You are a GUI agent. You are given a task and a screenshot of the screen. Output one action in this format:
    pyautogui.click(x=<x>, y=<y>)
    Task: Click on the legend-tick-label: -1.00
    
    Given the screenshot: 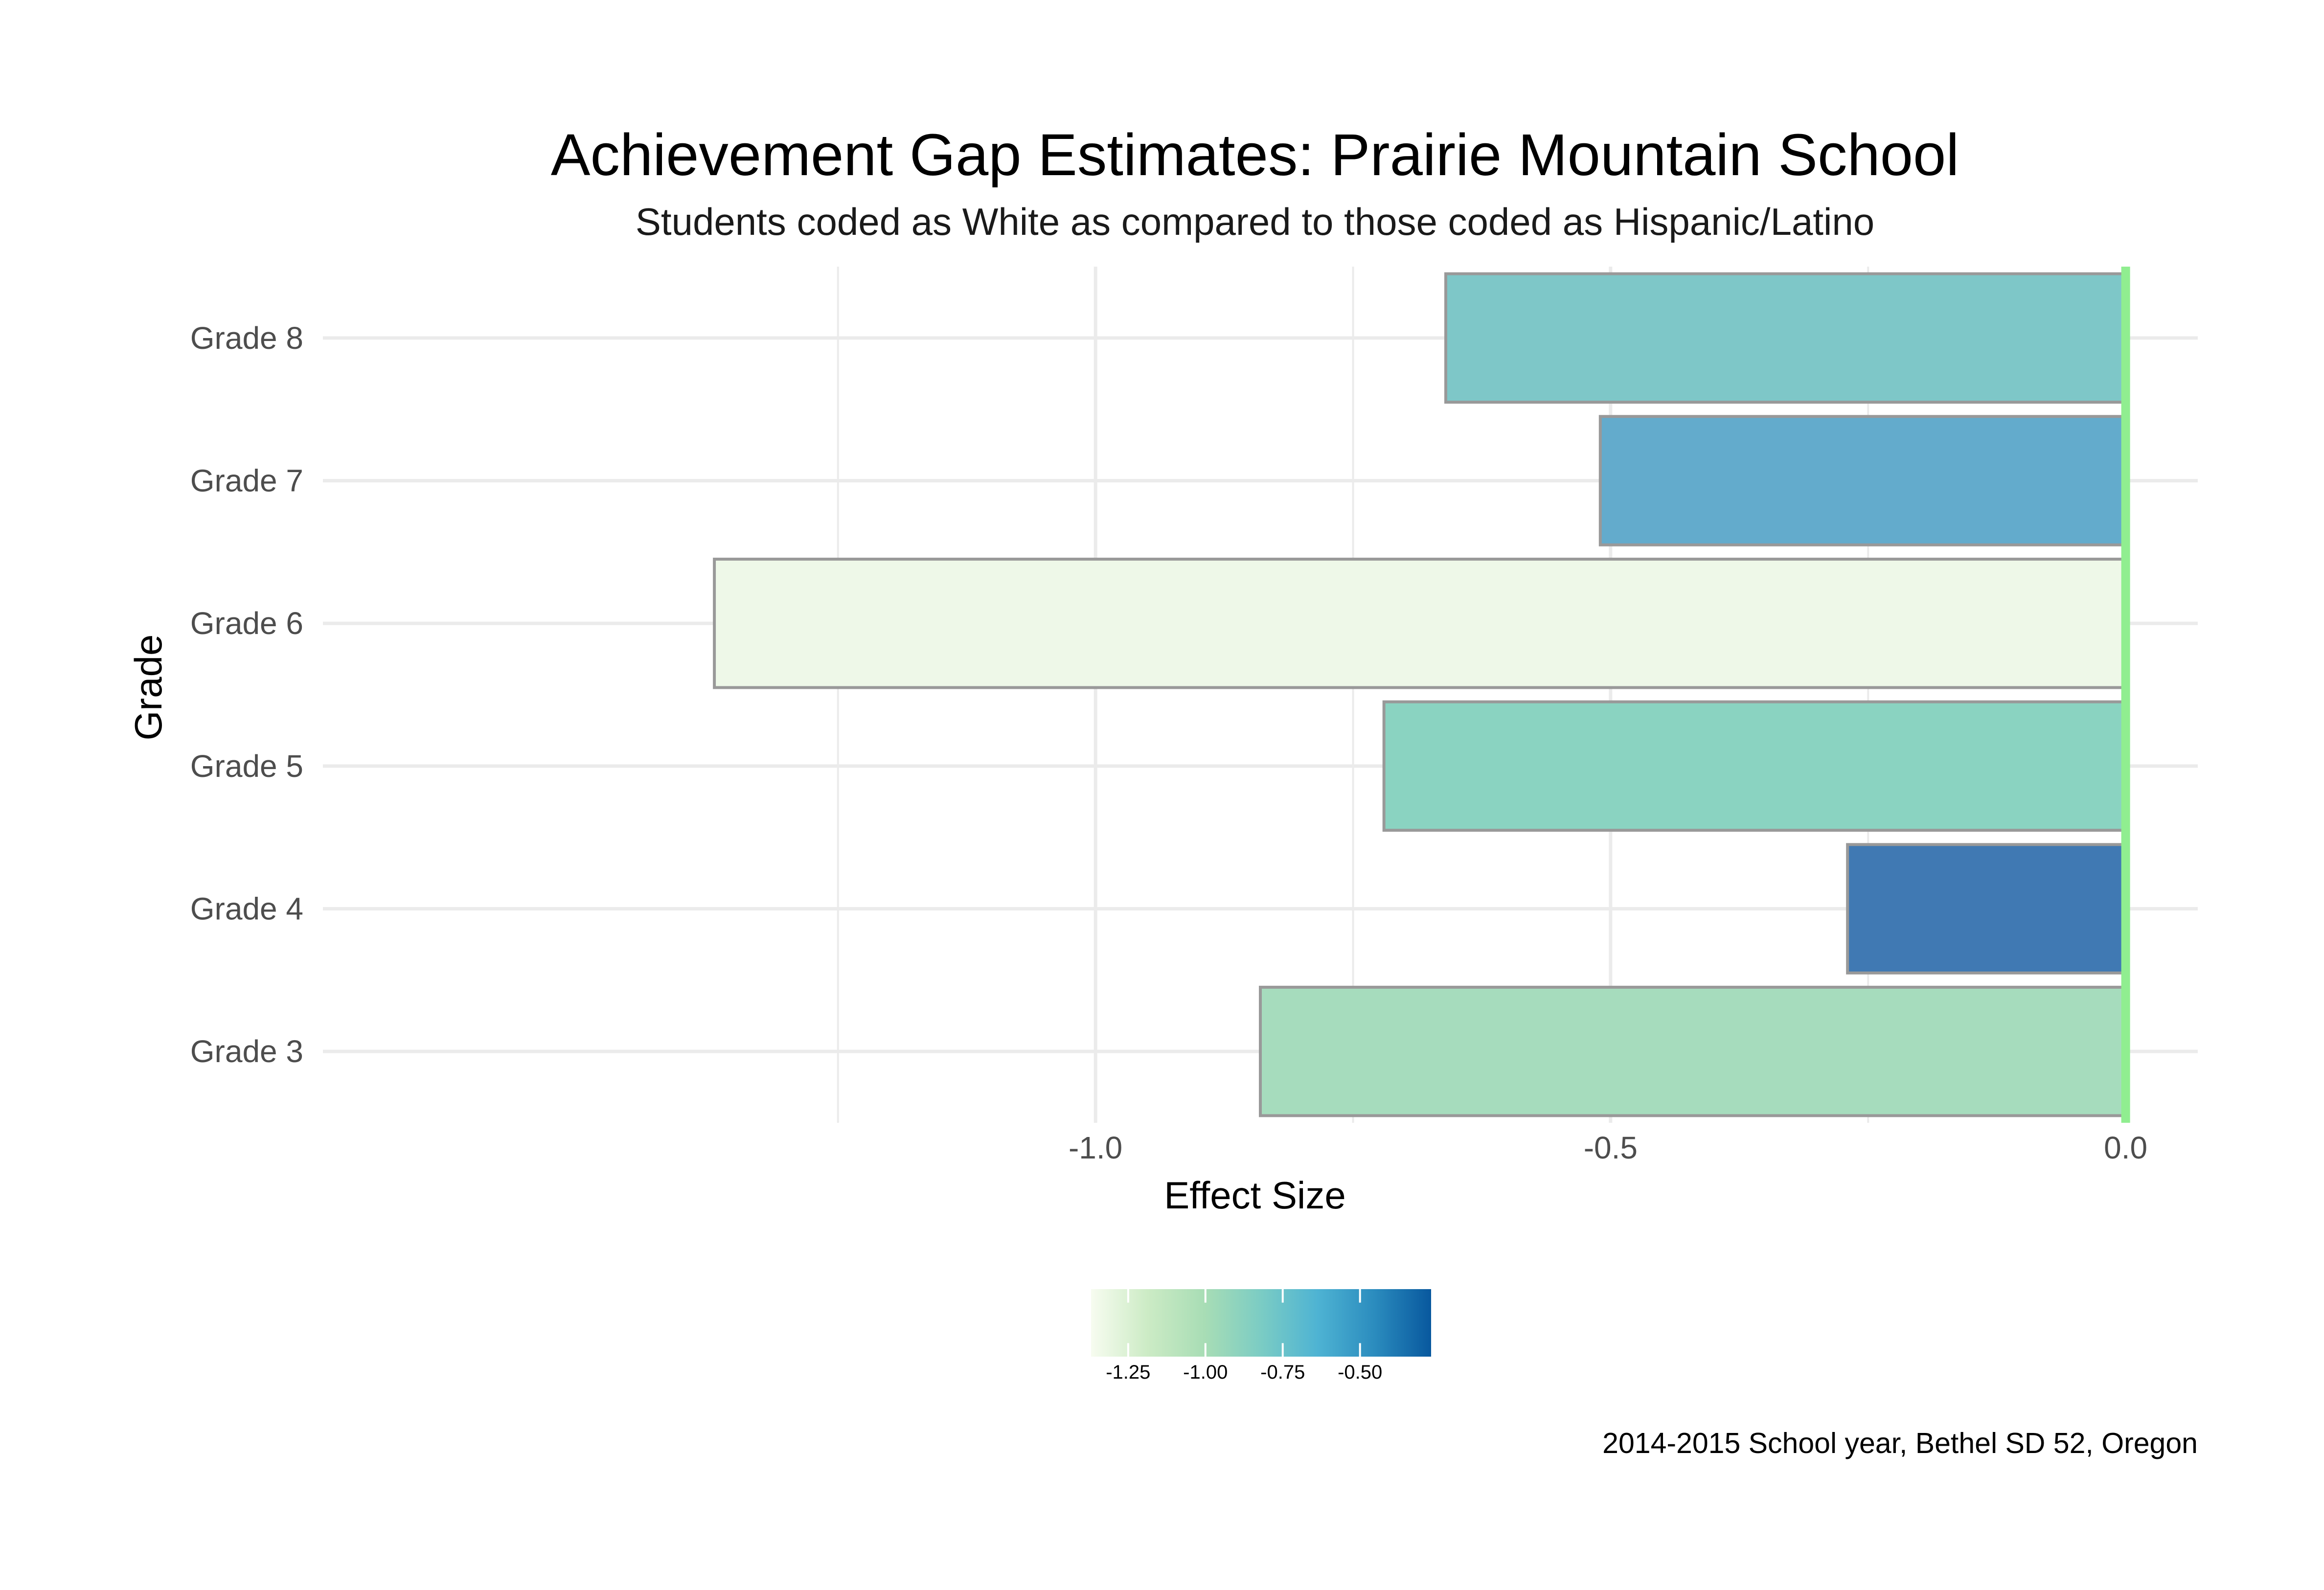 What is the action you would take?
    pyautogui.click(x=1205, y=1373)
    